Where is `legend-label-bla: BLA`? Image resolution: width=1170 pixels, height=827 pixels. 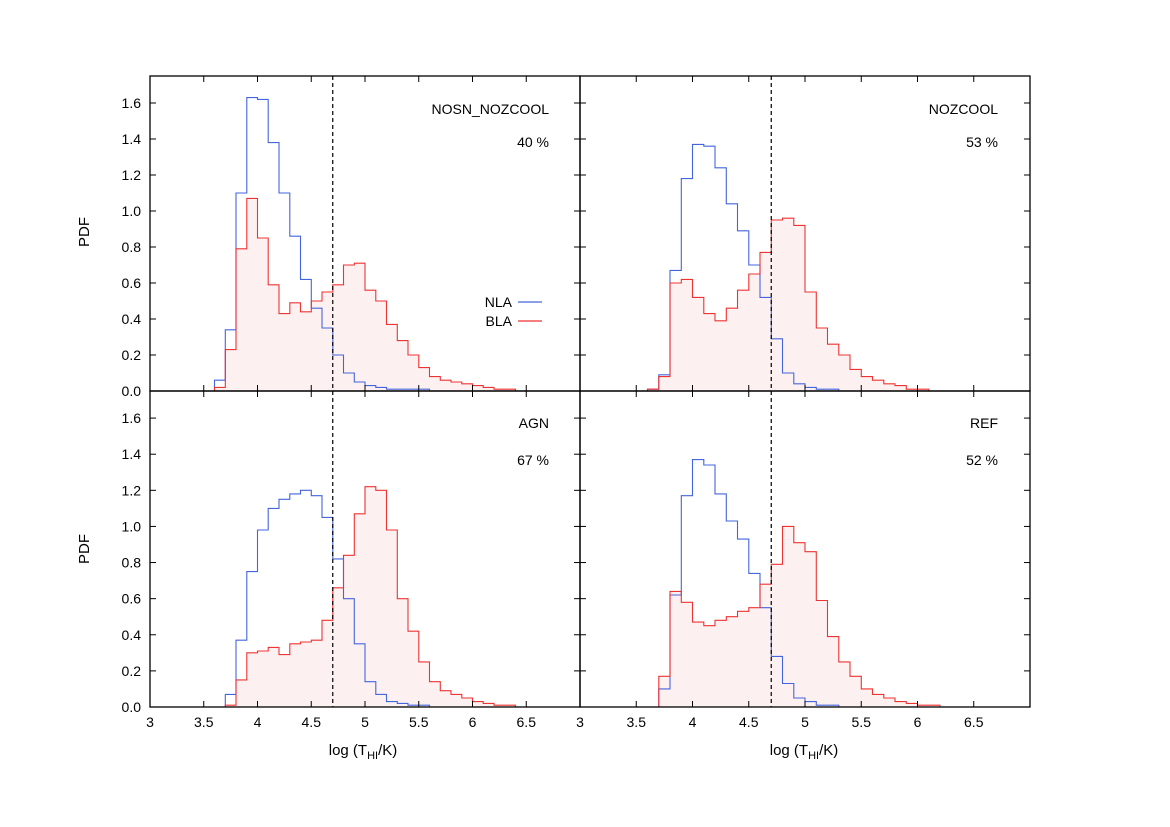 legend-label-bla: BLA is located at coordinates (499, 321).